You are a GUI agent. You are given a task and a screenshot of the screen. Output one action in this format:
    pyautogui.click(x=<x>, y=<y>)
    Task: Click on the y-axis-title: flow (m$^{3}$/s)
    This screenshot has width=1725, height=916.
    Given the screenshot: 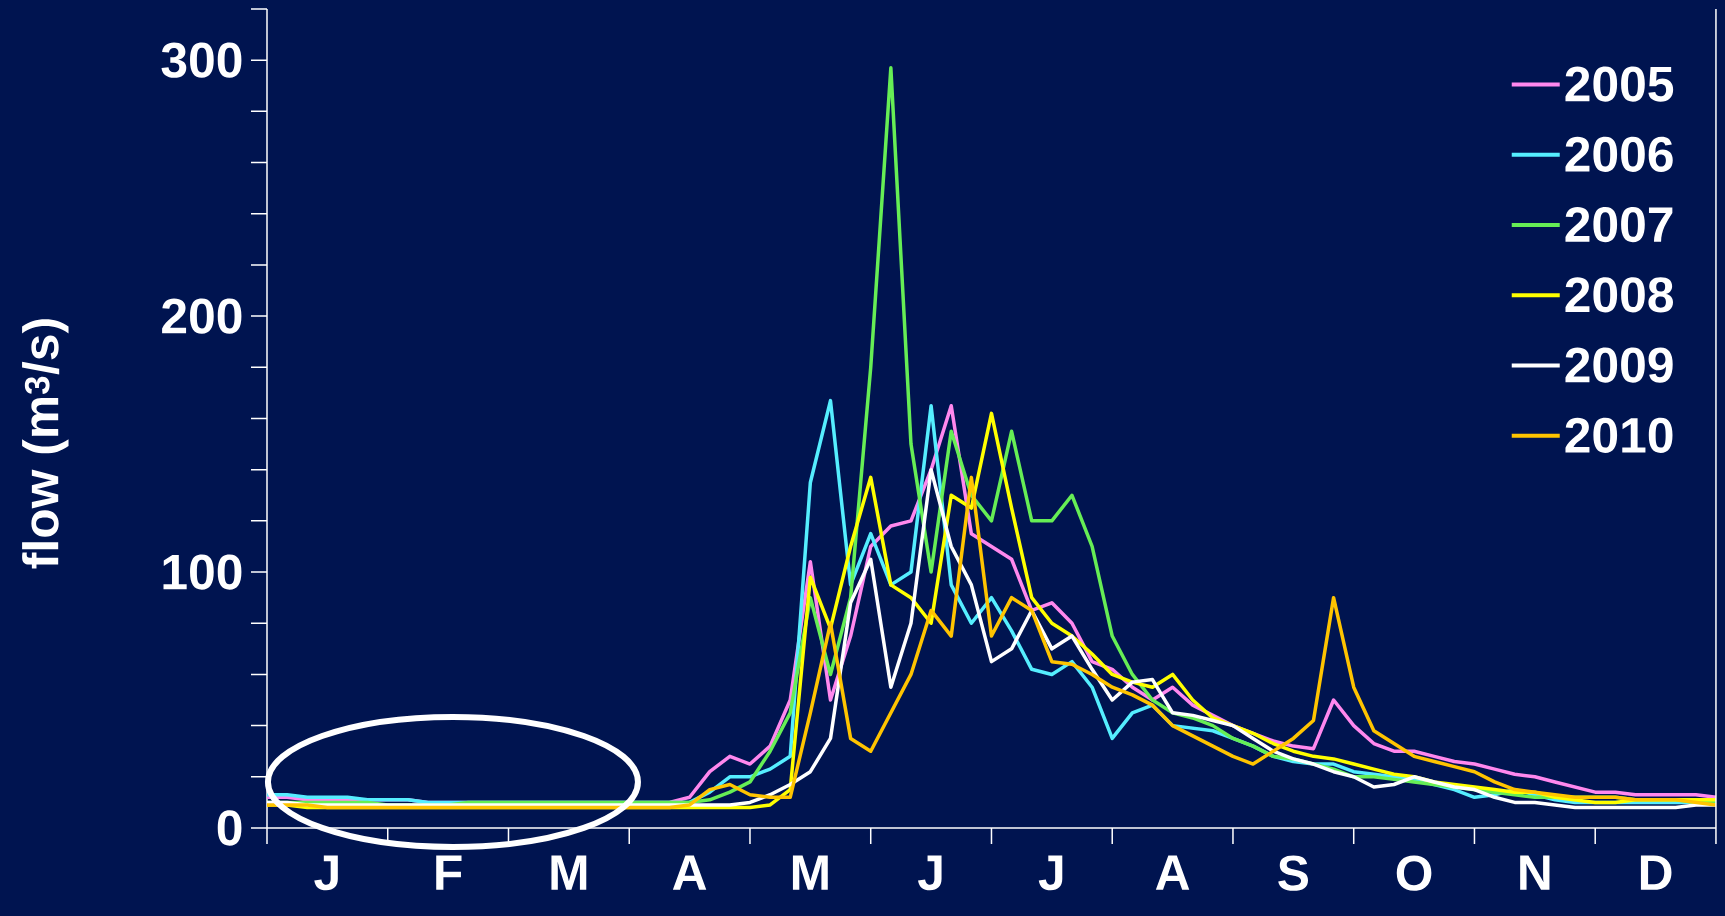 What is the action you would take?
    pyautogui.click(x=45, y=444)
    